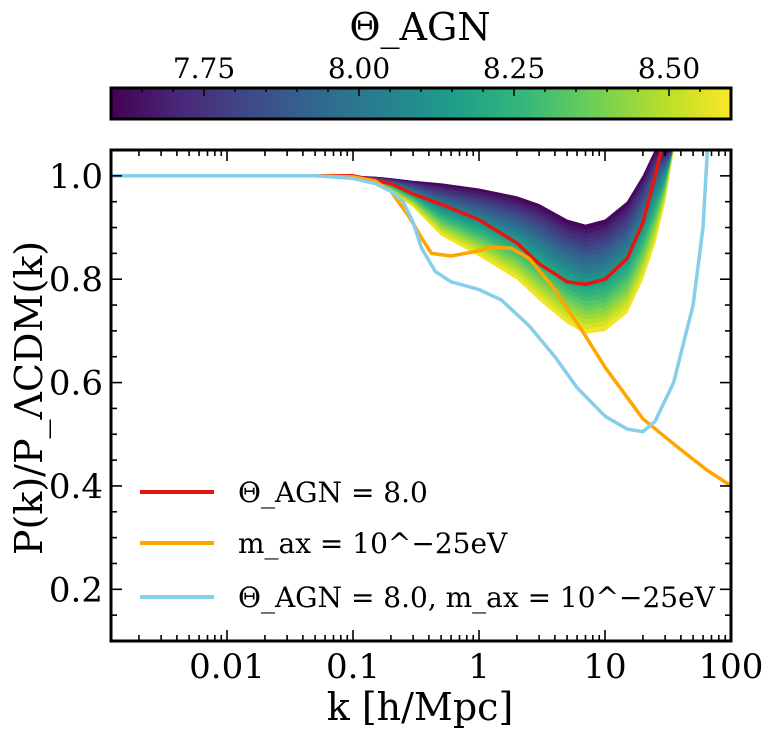  What do you see at coordinates (353, 667) in the screenshot?
I see `x-tick-label: 0.1` at bounding box center [353, 667].